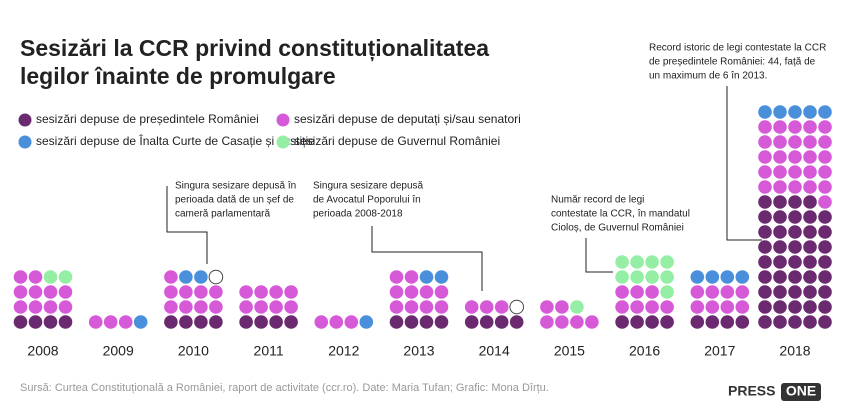  Describe the element at coordinates (620, 214) in the screenshot. I see `annotation: contestate la CCR, în mandatul` at that location.